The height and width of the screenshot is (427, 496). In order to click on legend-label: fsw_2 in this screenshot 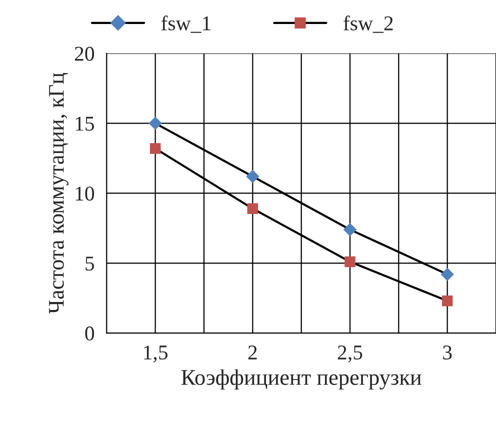, I will do `click(368, 24)`.